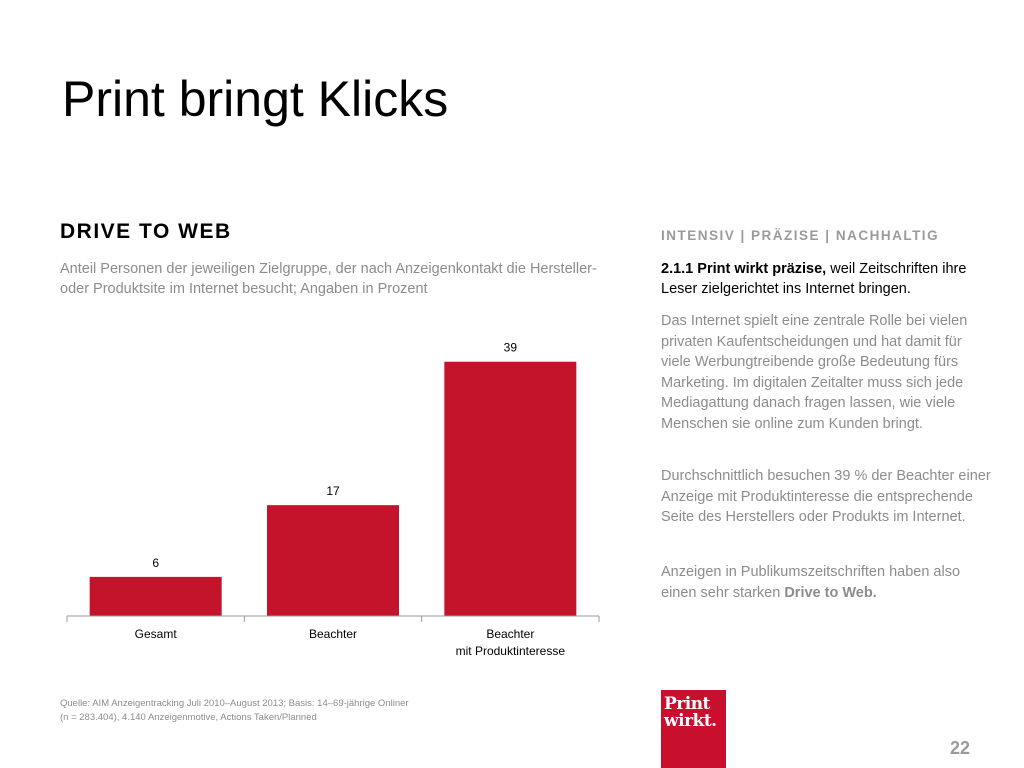  Describe the element at coordinates (333, 491) in the screenshot. I see `data-label-2: 17` at that location.